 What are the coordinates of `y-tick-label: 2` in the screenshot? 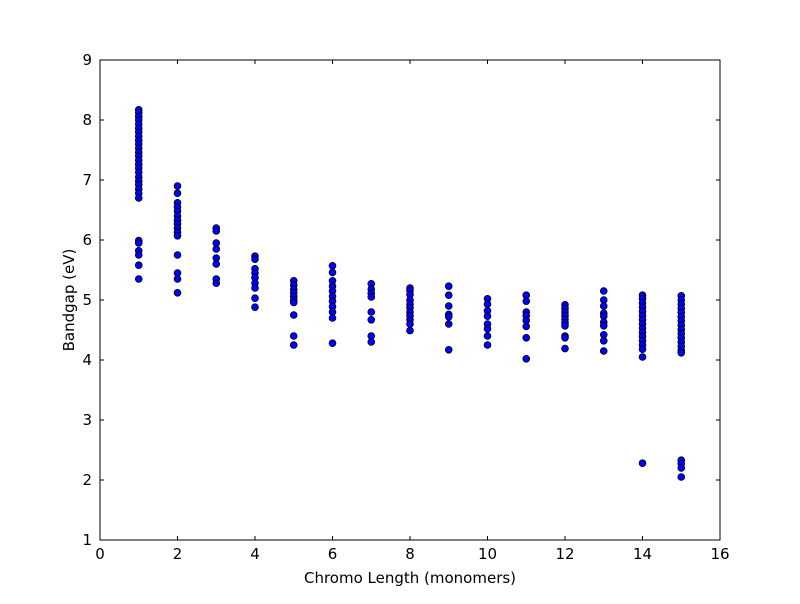 It's located at (87, 480).